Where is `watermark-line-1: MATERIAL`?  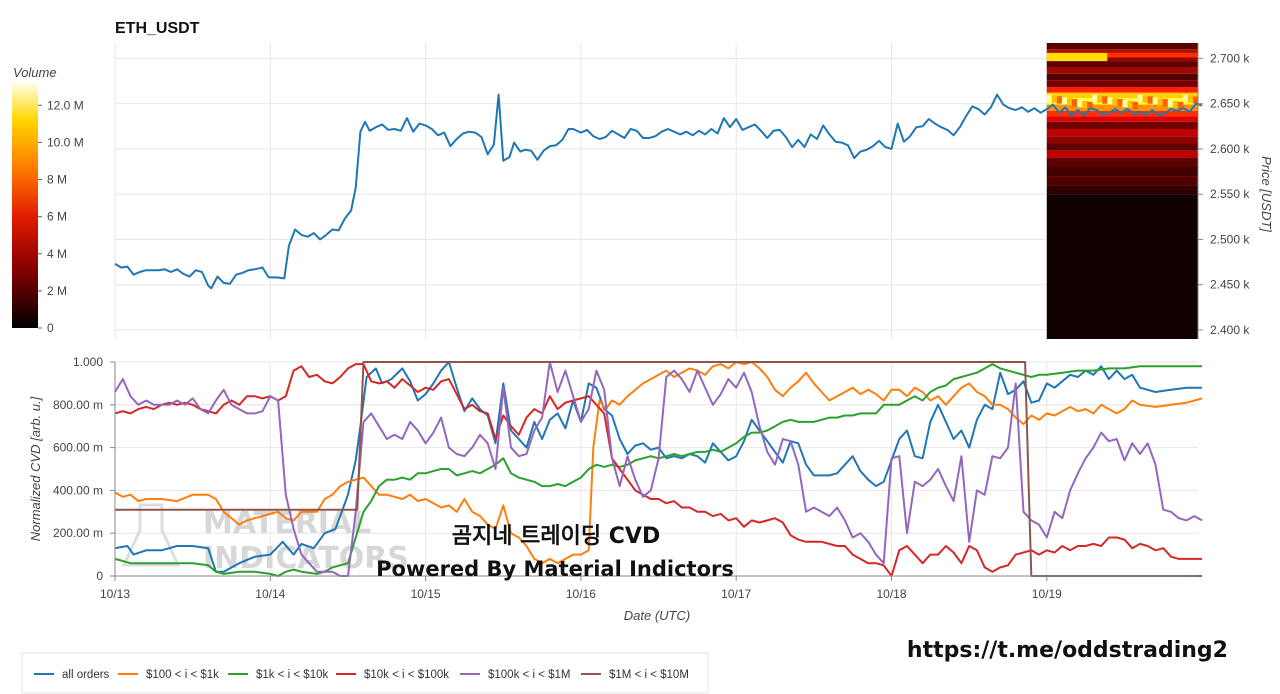
watermark-line-1: MATERIAL is located at coordinates (287, 523).